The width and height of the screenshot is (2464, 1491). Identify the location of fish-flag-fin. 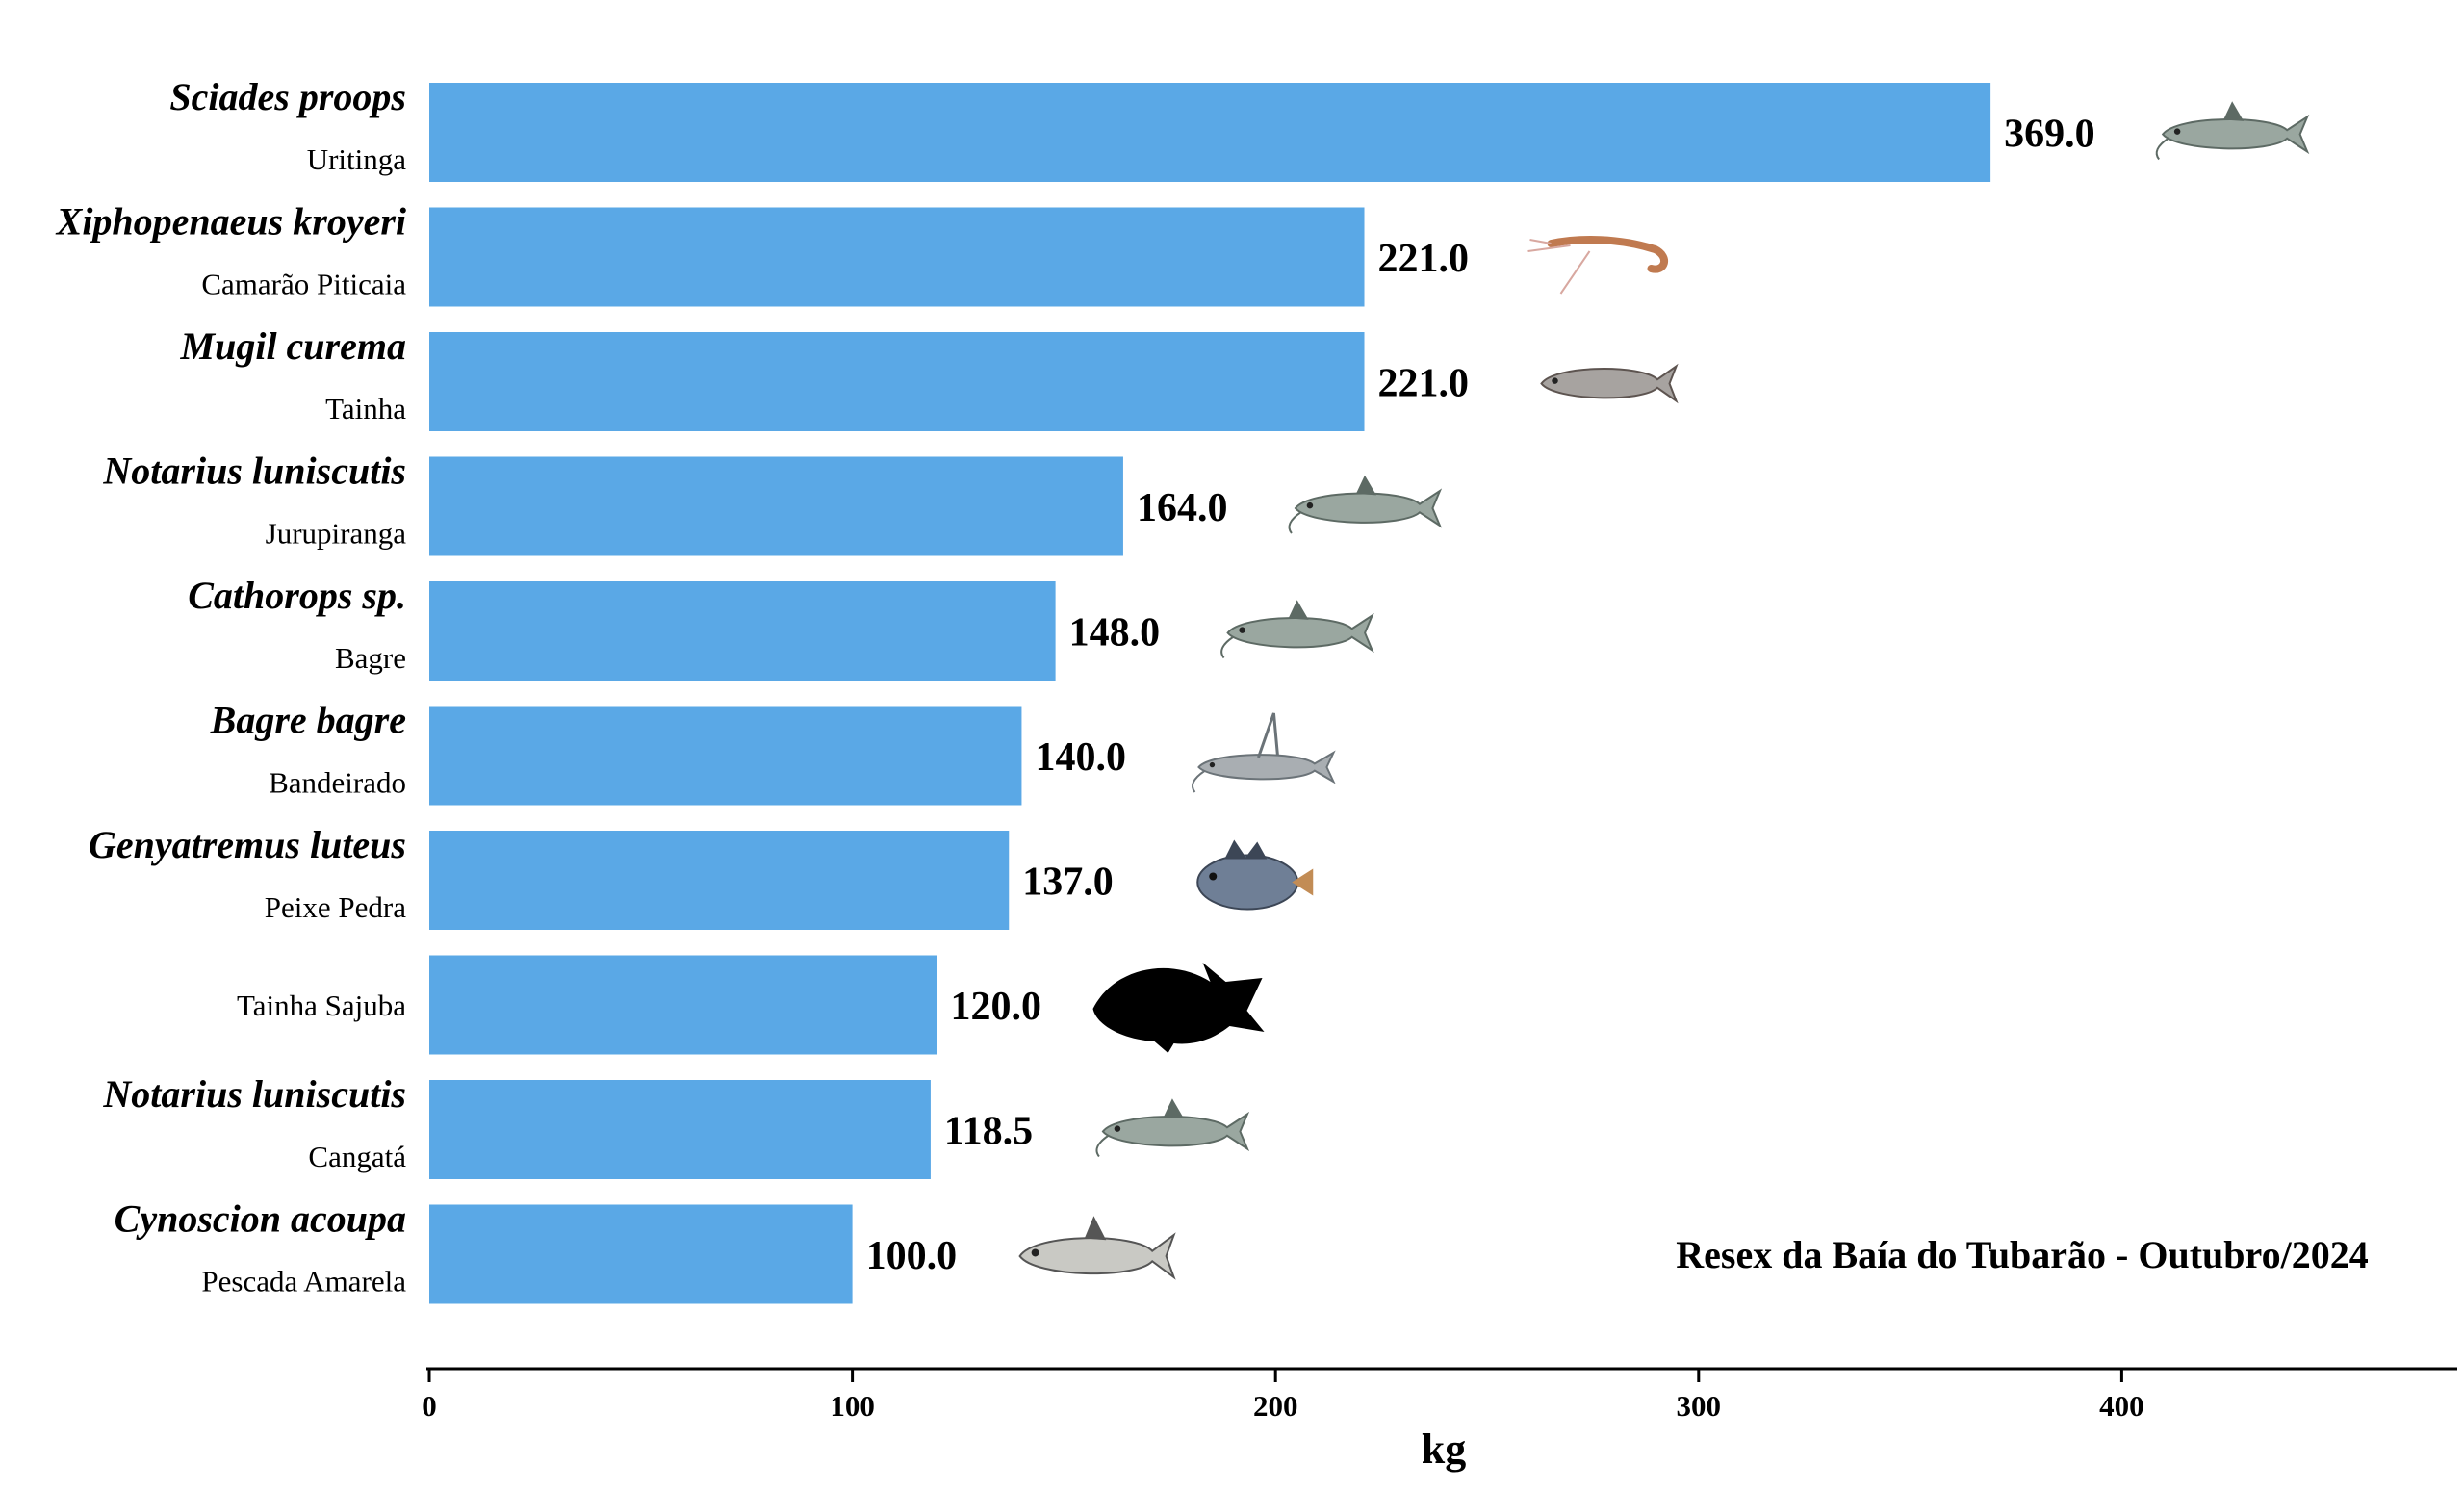
(1268, 735).